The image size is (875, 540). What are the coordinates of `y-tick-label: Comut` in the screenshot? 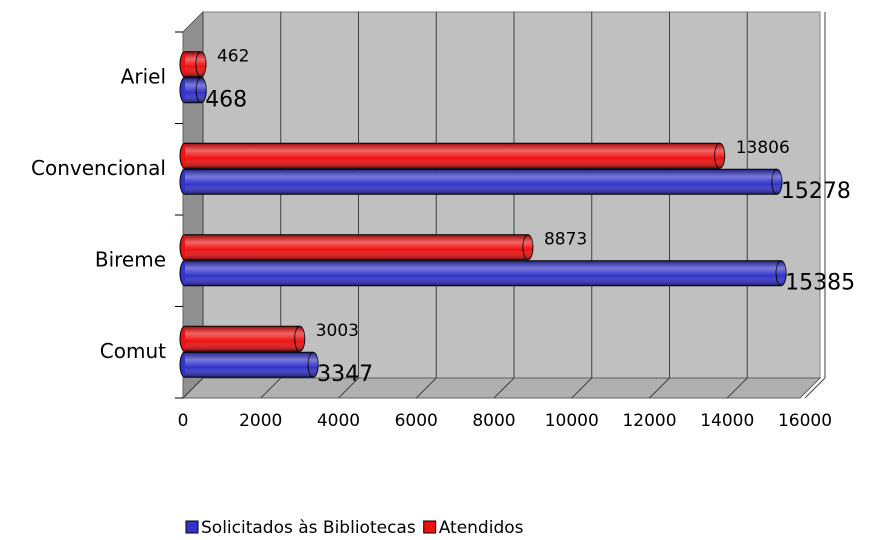 It's located at (133, 351).